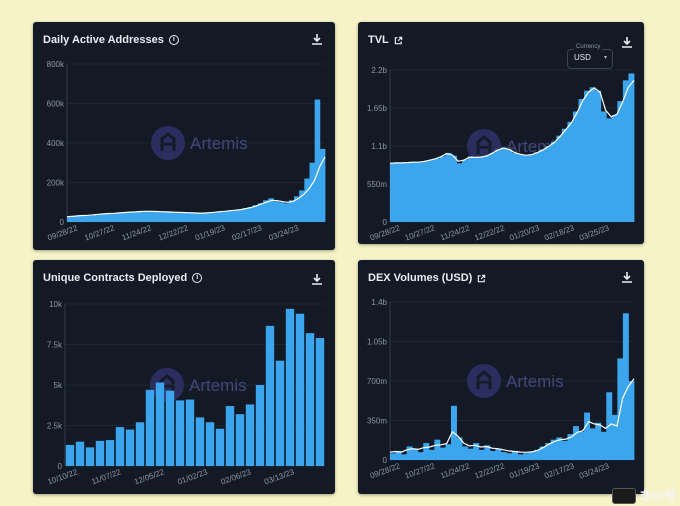 This screenshot has height=506, width=680. Describe the element at coordinates (103, 40) in the screenshot. I see `panel-title-text: Daily Active Addresses` at that location.